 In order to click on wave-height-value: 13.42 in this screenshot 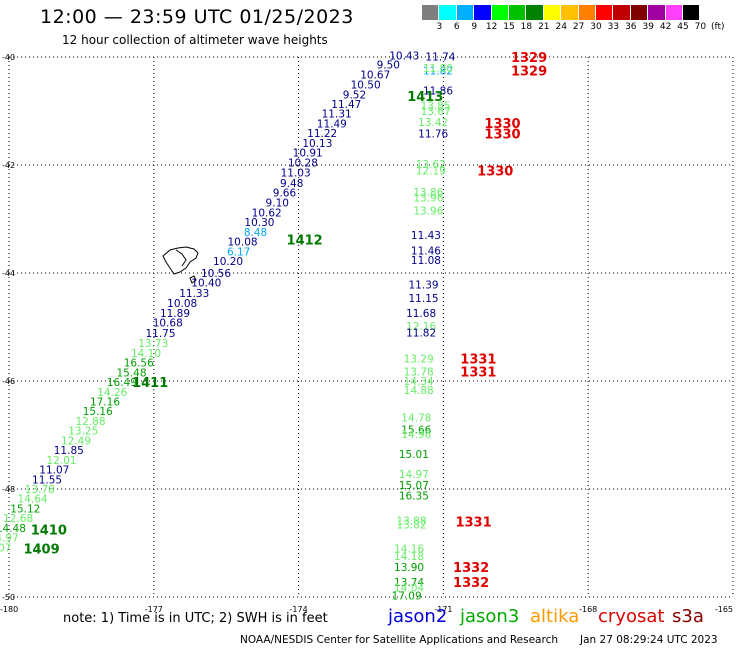, I will do `click(433, 123)`.